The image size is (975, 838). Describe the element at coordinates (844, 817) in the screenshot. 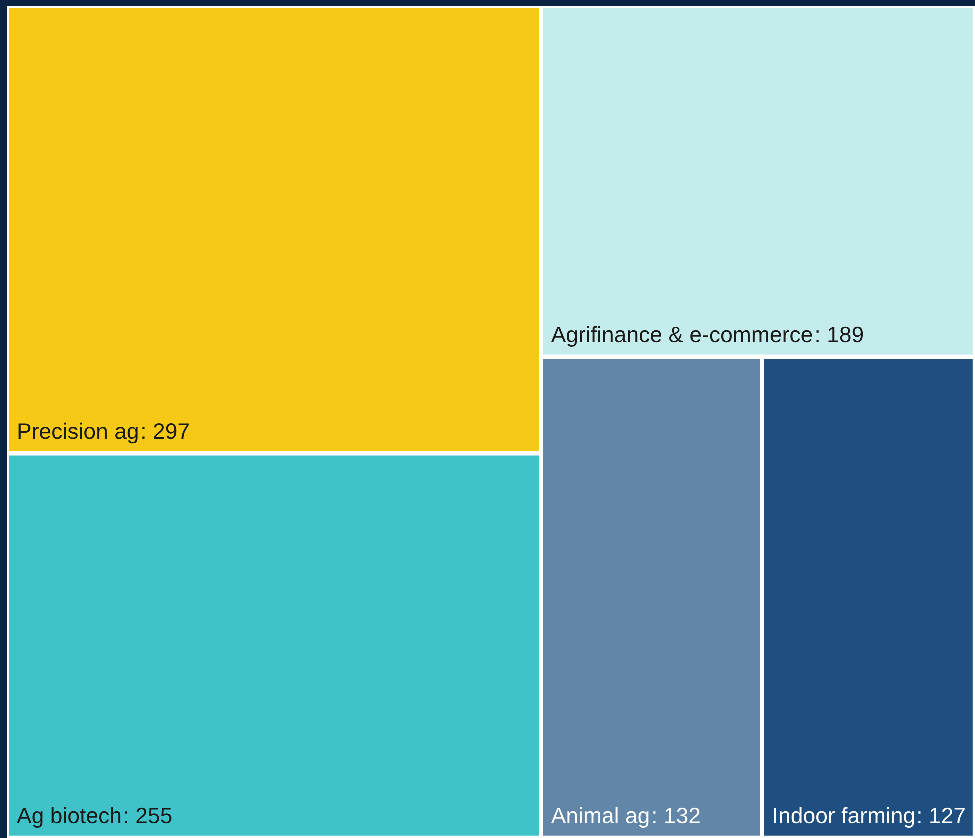

I see `category-label: Indoor farming` at that location.